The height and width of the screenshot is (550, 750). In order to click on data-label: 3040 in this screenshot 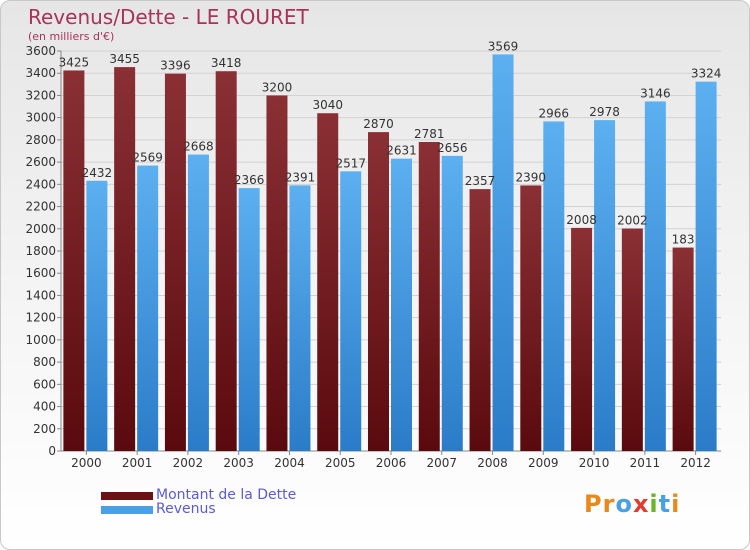, I will do `click(327, 105)`.